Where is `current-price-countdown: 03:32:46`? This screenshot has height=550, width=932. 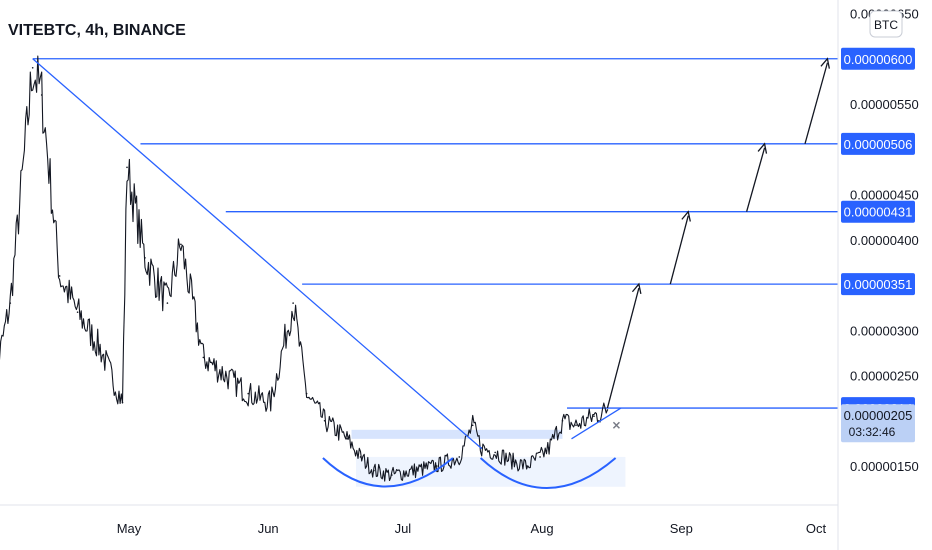 current-price-countdown: 03:32:46 is located at coordinates (872, 432).